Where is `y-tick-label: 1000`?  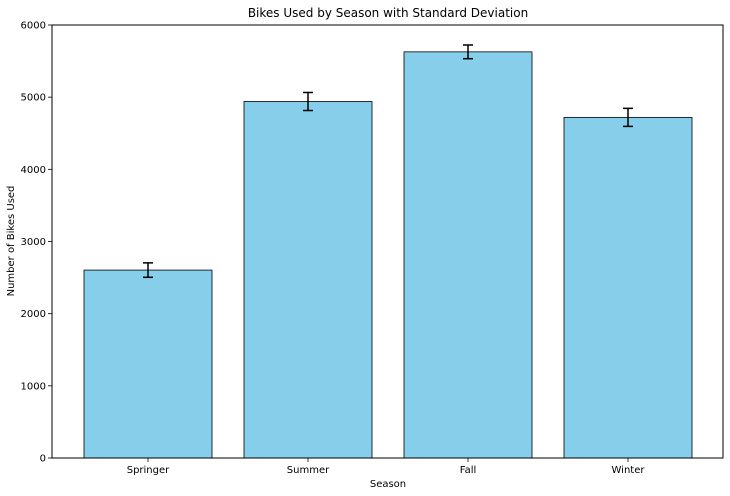 y-tick-label: 1000 is located at coordinates (33, 386).